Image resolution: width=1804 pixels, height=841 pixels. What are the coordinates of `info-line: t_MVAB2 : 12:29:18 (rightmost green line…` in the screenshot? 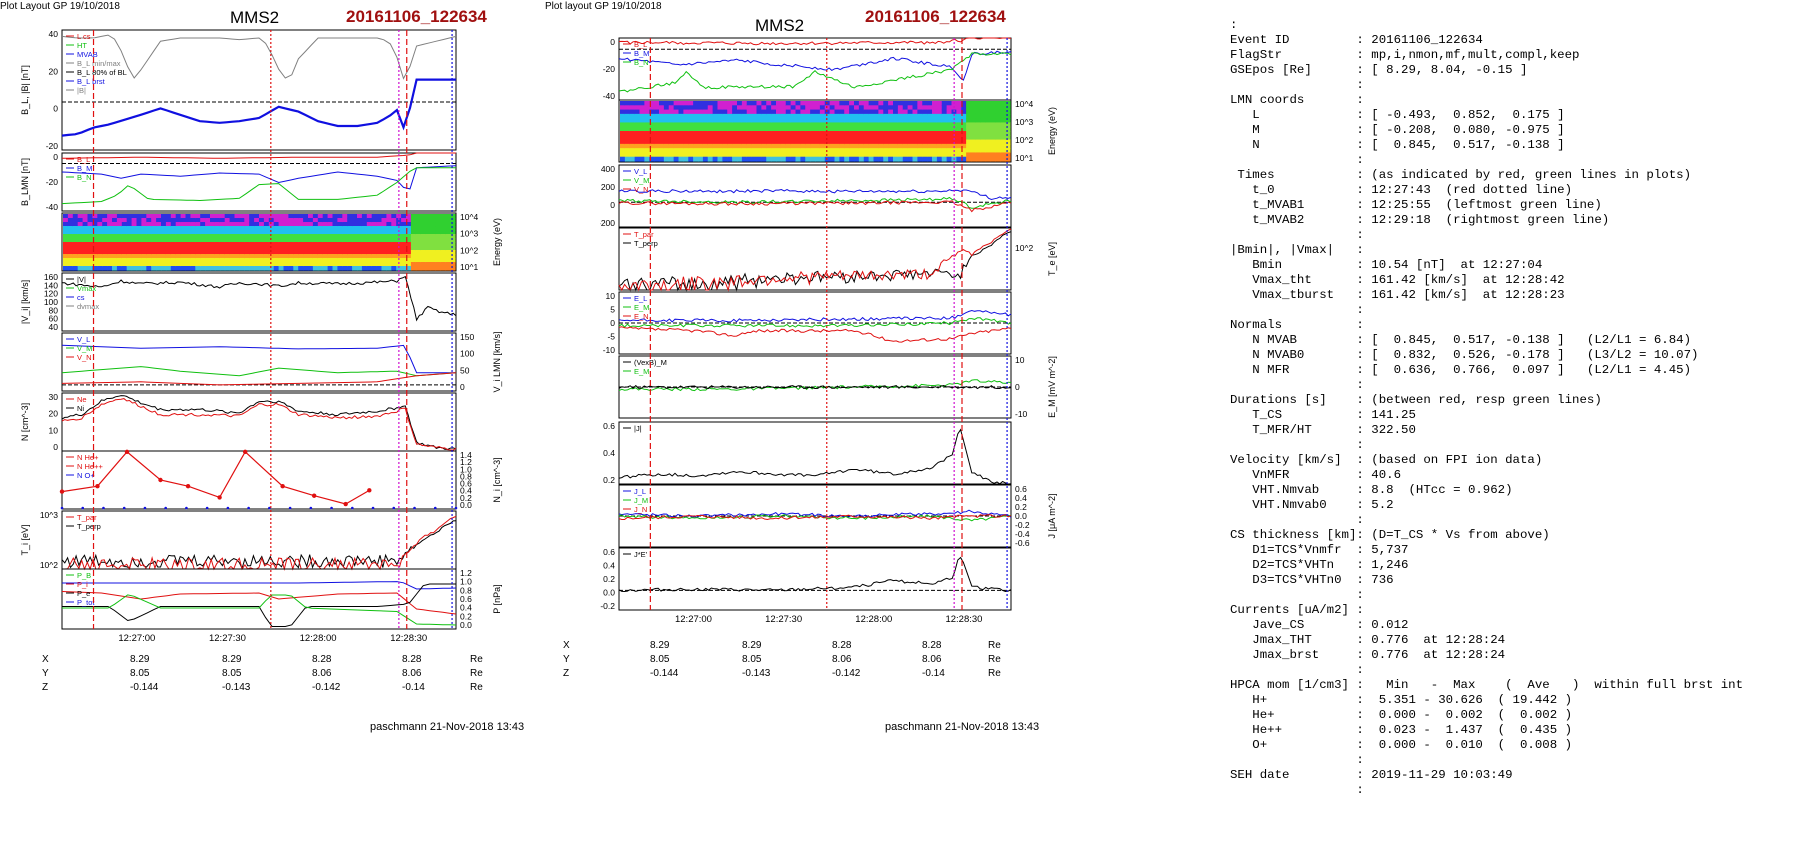 It's located at (1420, 220).